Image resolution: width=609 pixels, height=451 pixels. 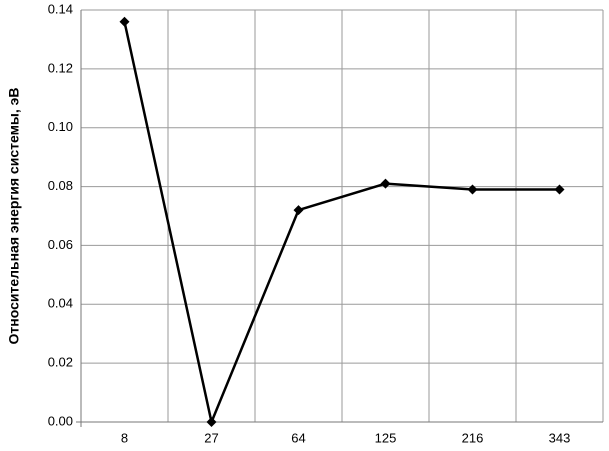 What do you see at coordinates (60, 303) in the screenshot?
I see `y-tick-label: 0.04` at bounding box center [60, 303].